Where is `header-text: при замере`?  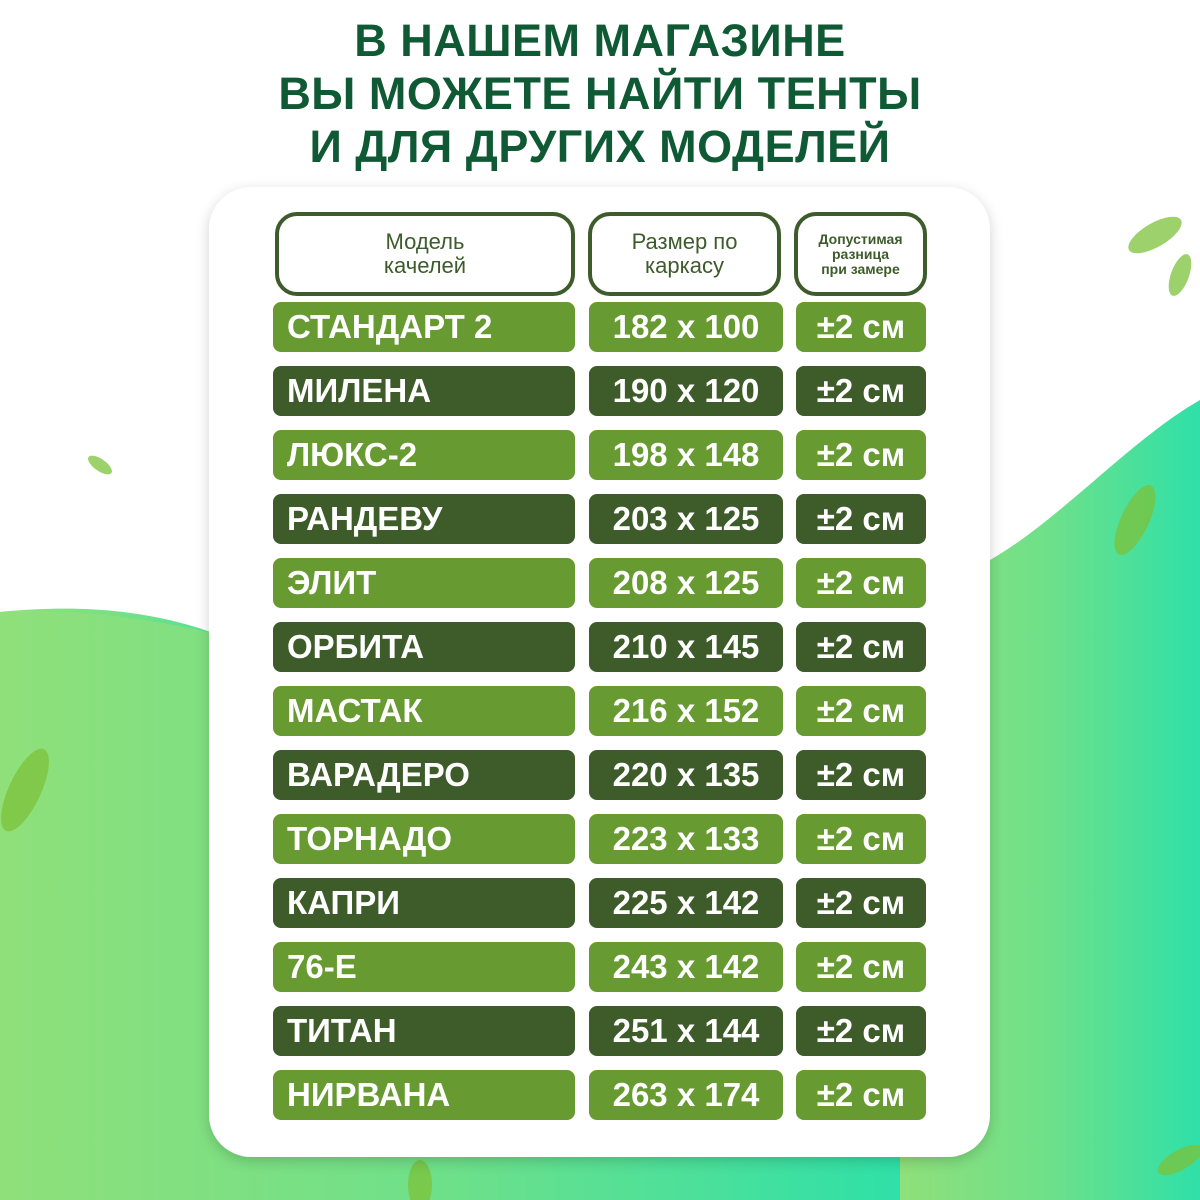
header-text: при замере is located at coordinates (860, 268).